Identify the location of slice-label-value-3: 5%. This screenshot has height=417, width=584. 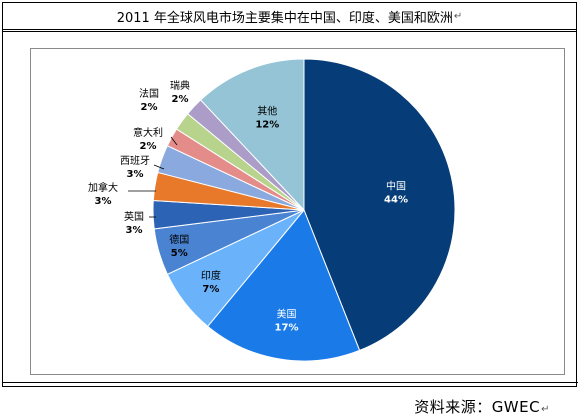
(179, 253).